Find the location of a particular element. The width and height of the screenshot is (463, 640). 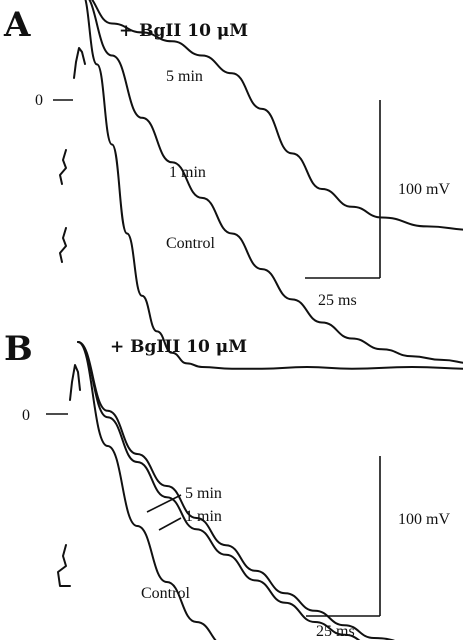

panel-b-letter: B is located at coordinates (18, 349).